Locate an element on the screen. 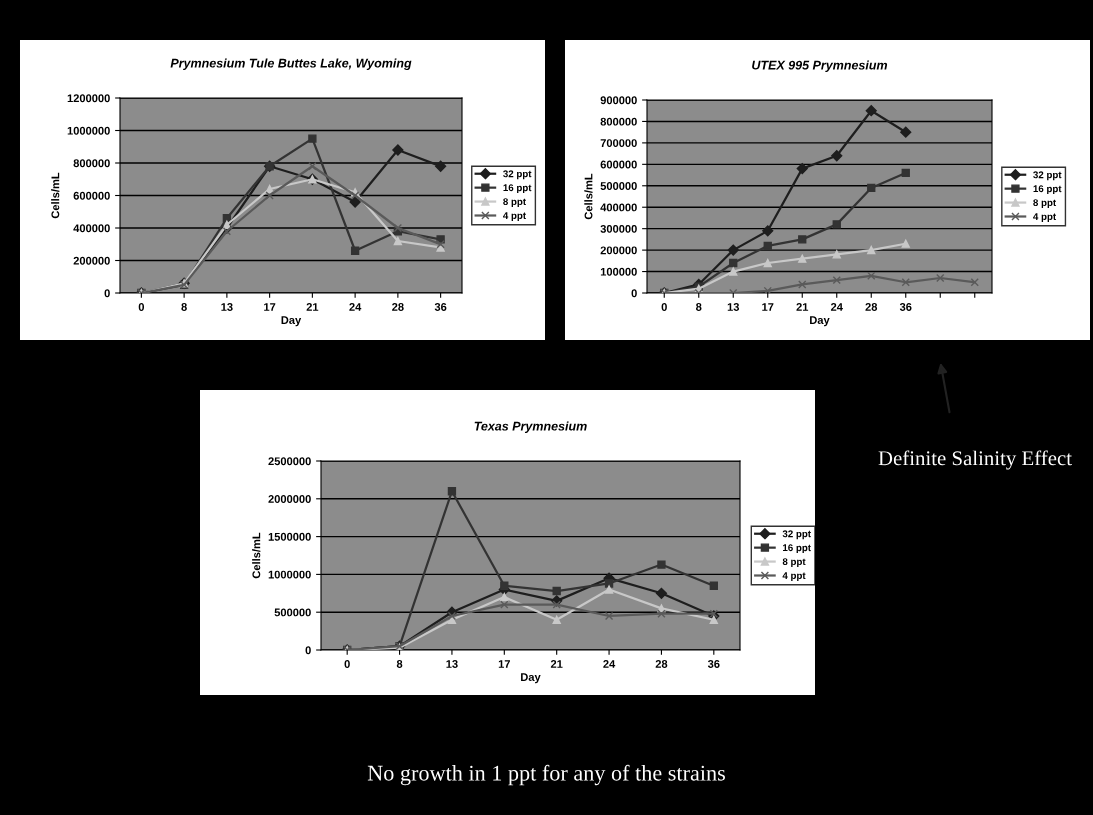  text: No growth in 1 ppt for any of the strains is located at coordinates (546, 775).